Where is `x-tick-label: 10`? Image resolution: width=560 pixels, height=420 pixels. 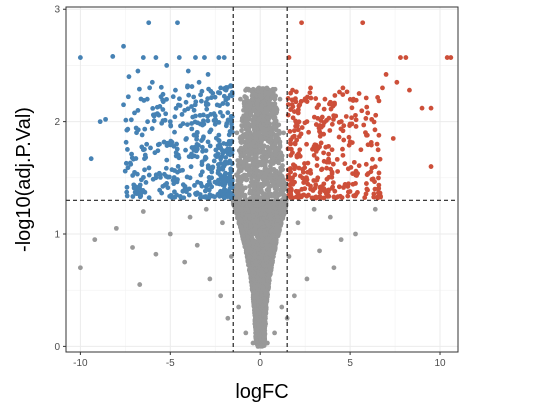 x-tick-label: 10 is located at coordinates (440, 363).